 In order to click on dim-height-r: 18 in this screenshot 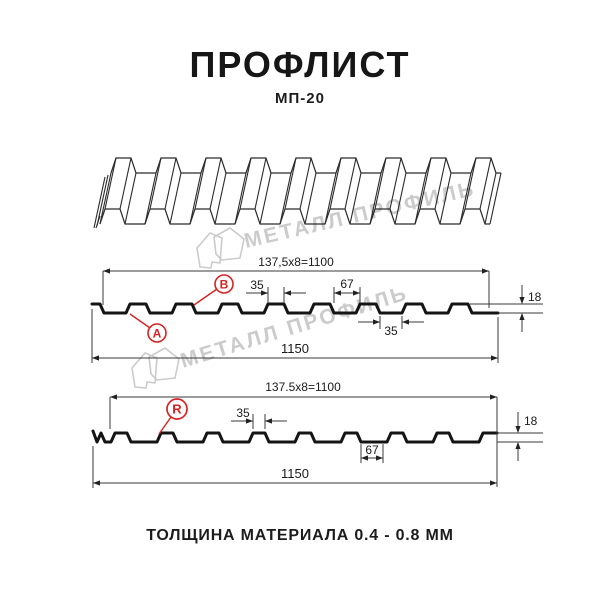, I will do `click(531, 421)`.